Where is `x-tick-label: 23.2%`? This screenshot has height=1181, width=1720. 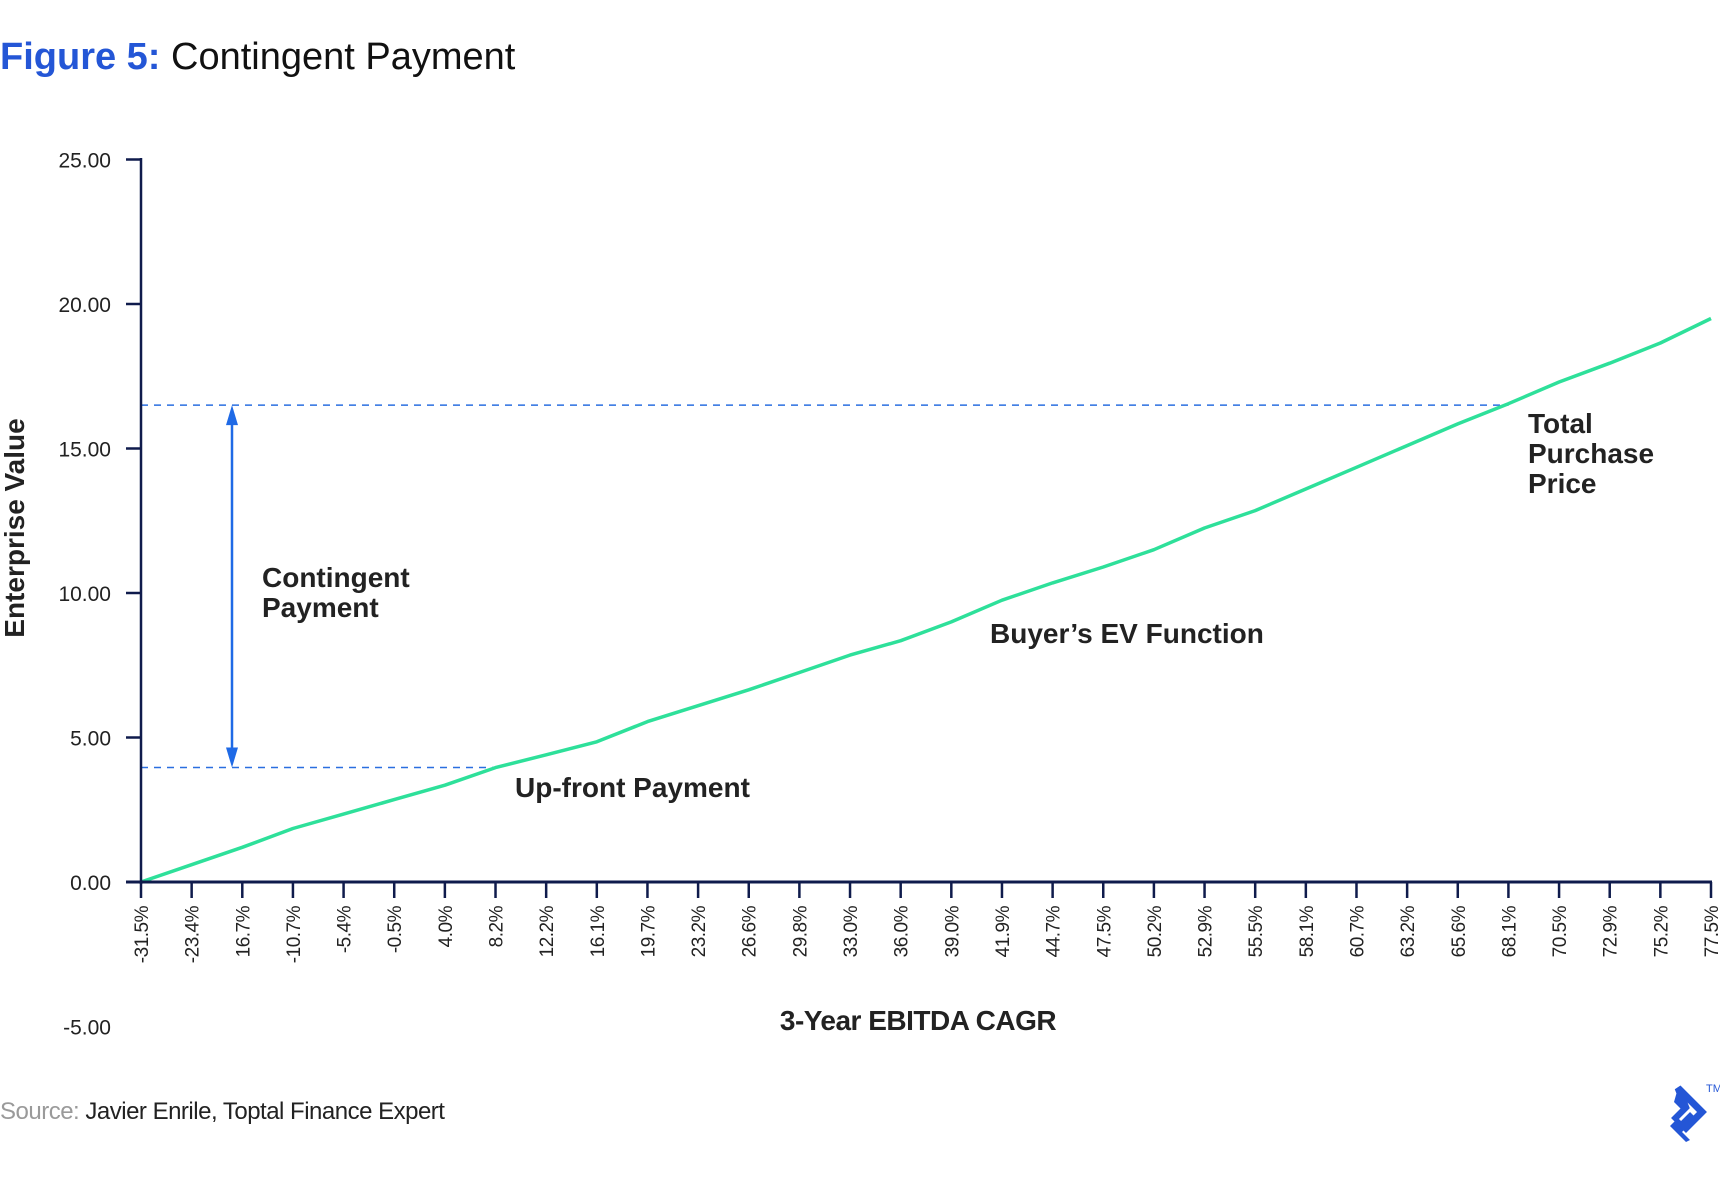
x-tick-label: 23.2% is located at coordinates (699, 931).